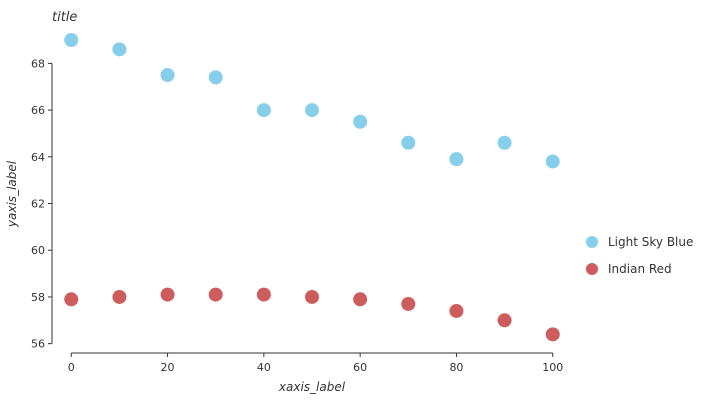 This screenshot has height=400, width=710. What do you see at coordinates (592, 242) in the screenshot?
I see `legend-swatch-light-sky-blue` at bounding box center [592, 242].